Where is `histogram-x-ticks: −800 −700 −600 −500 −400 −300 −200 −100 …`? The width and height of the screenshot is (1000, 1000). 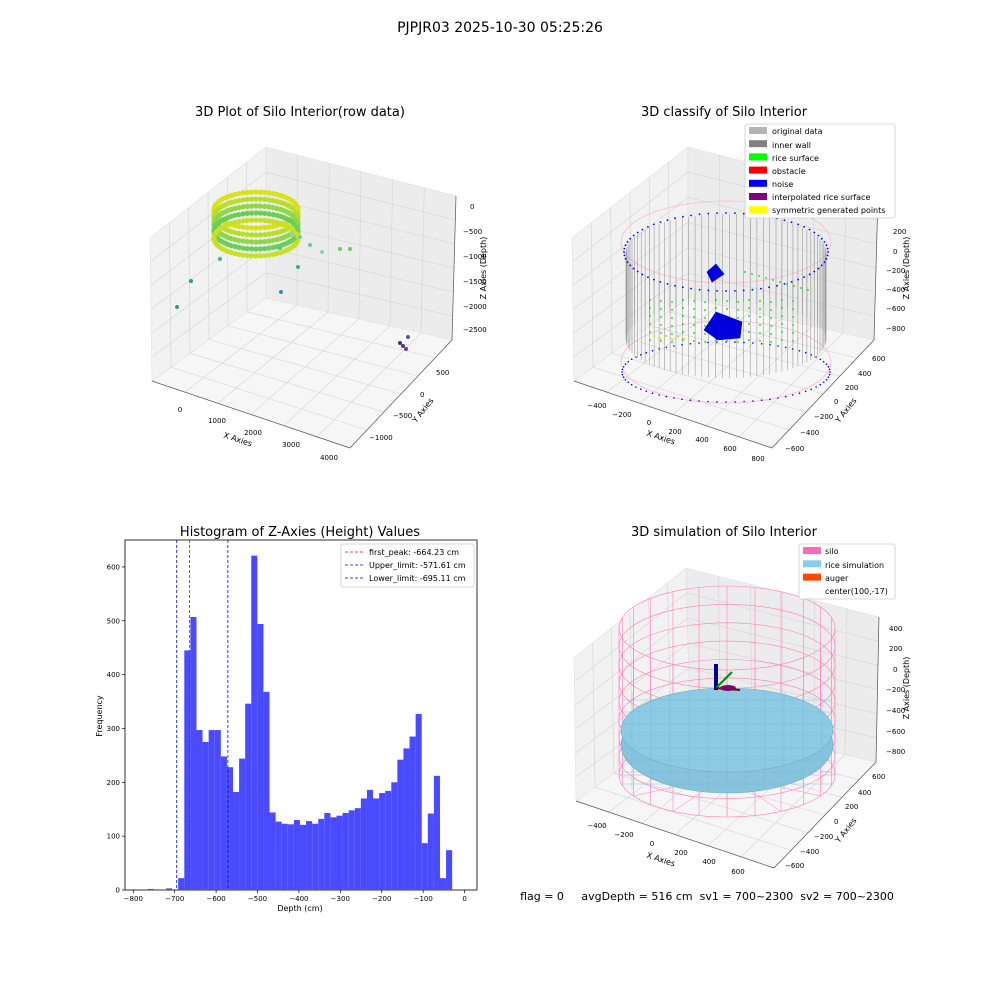
histogram-x-ticks: −800 −700 −600 −500 −400 −300 −200 −100 … is located at coordinates (295, 896).